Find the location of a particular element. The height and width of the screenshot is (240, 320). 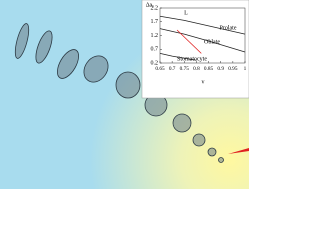

y-tick-label: 1.7 is located at coordinates (155, 22).